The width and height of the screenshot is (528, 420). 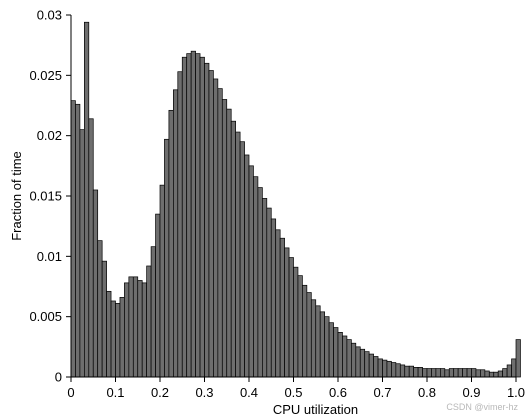 What do you see at coordinates (45, 196) in the screenshot?
I see `y-tick-label: 0.015` at bounding box center [45, 196].